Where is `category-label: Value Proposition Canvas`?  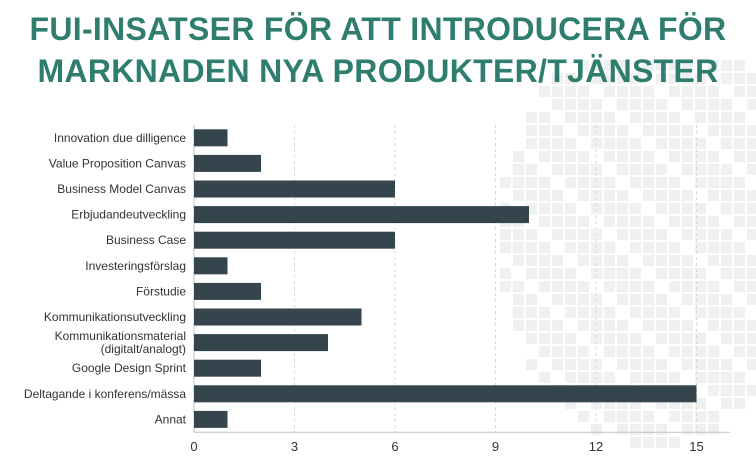 category-label: Value Proposition Canvas is located at coordinates (117, 163).